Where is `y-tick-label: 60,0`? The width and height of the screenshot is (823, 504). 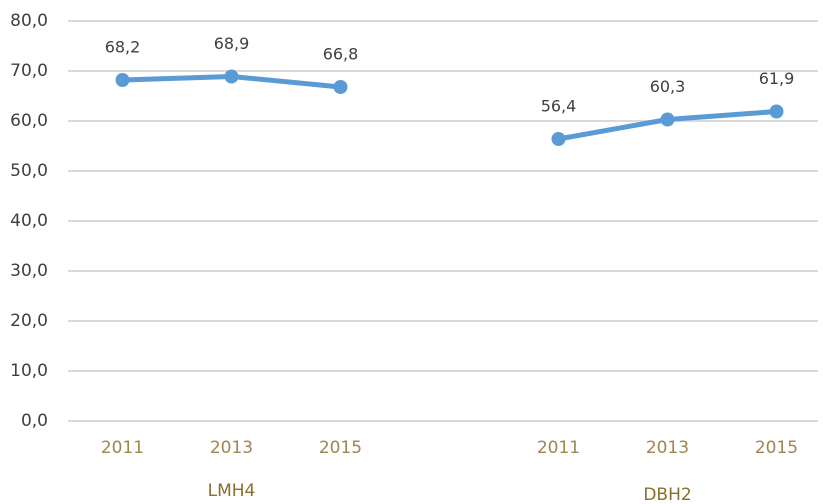 y-tick-label: 60,0 is located at coordinates (29, 121).